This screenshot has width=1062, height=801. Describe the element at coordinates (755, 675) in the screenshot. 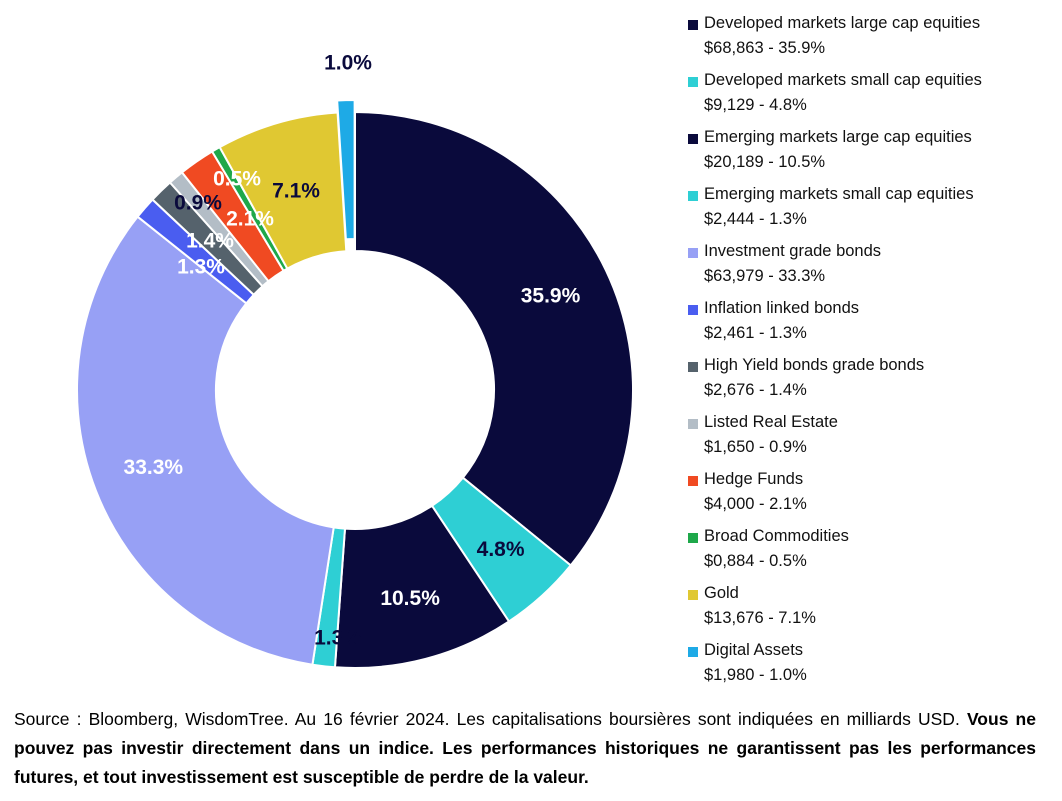

I see `legend-value: $1,980 - 1.0%` at that location.